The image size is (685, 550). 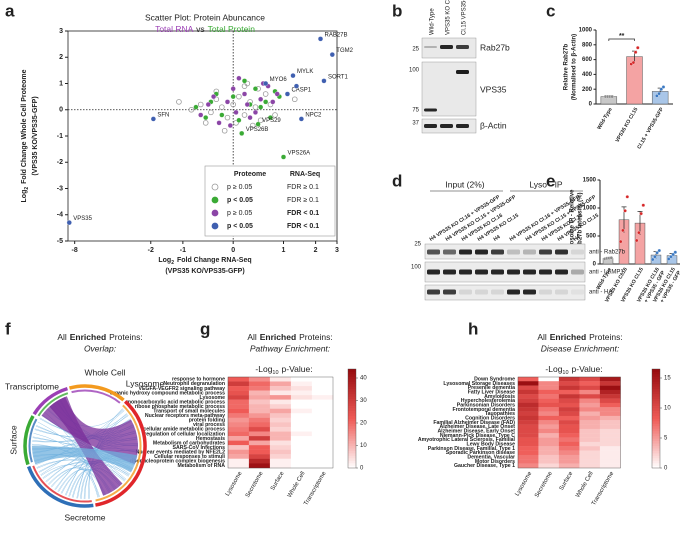 What do you see at coordinates (13, 440) in the screenshot?
I see `set-label: Surface` at bounding box center [13, 440].